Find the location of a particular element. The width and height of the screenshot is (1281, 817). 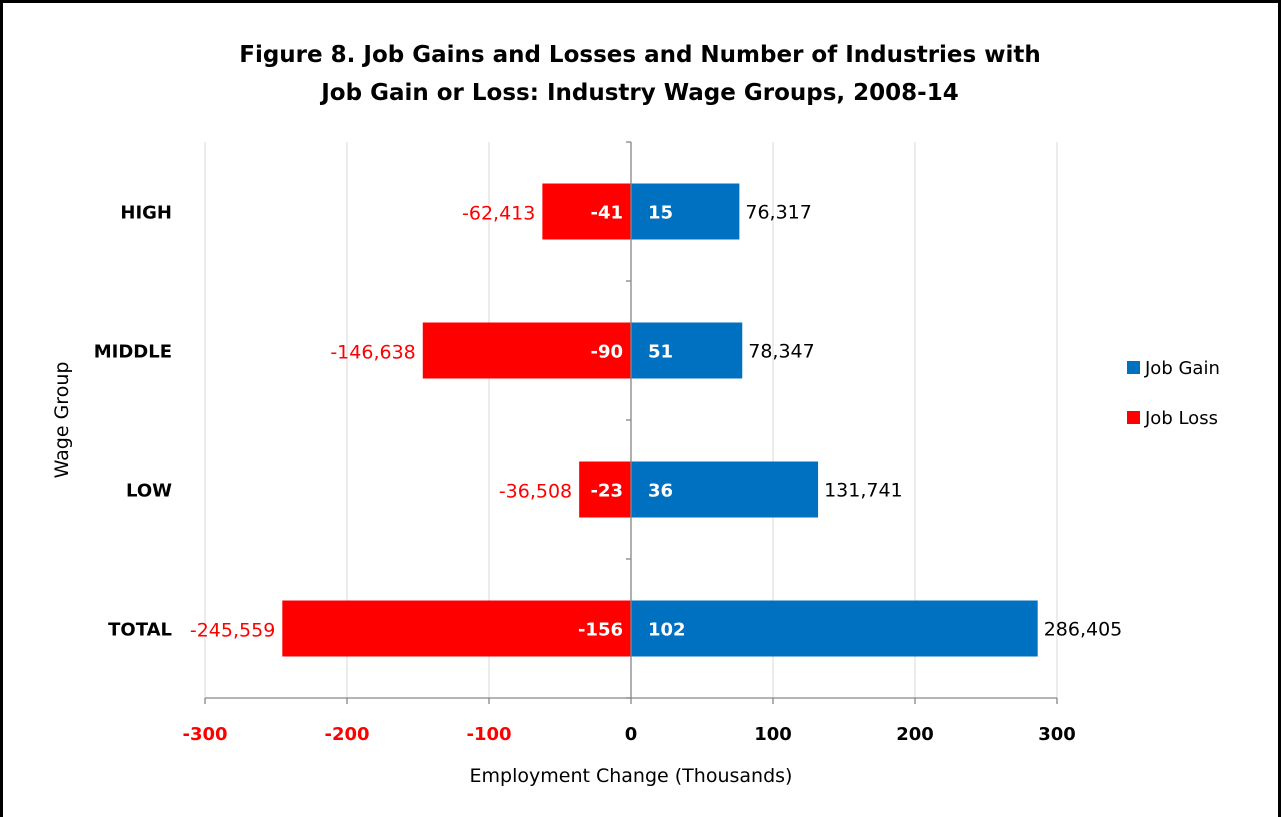

industry-count-loss-high: -41 is located at coordinates (606, 213).